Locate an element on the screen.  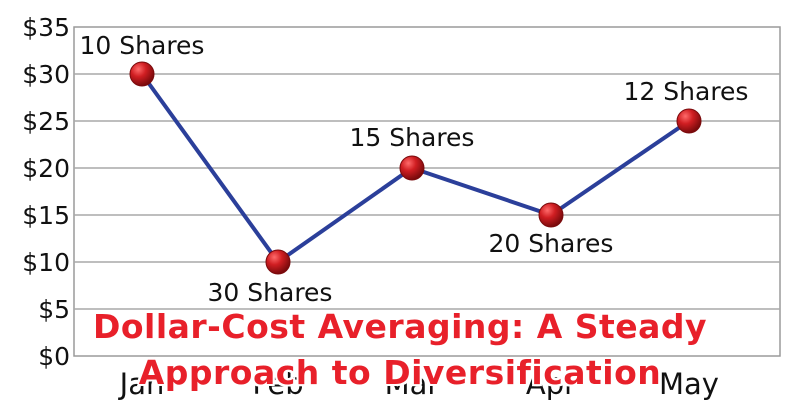
y-tick-label-6: $30 is located at coordinates (46, 74).